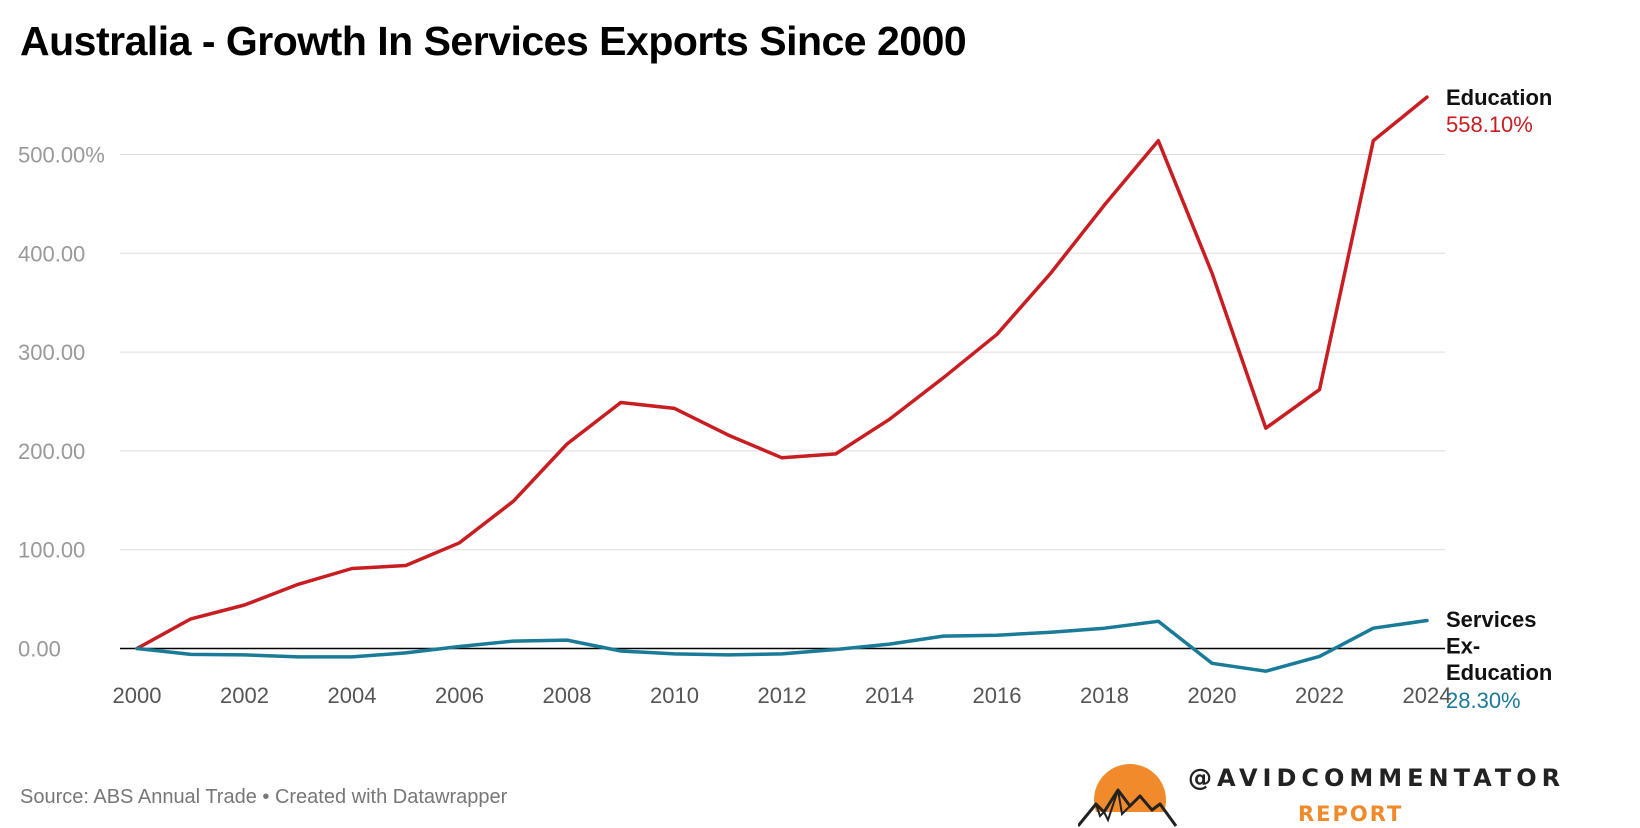 The width and height of the screenshot is (1640, 828). What do you see at coordinates (1499, 97) in the screenshot?
I see `education-series-name: Education` at bounding box center [1499, 97].